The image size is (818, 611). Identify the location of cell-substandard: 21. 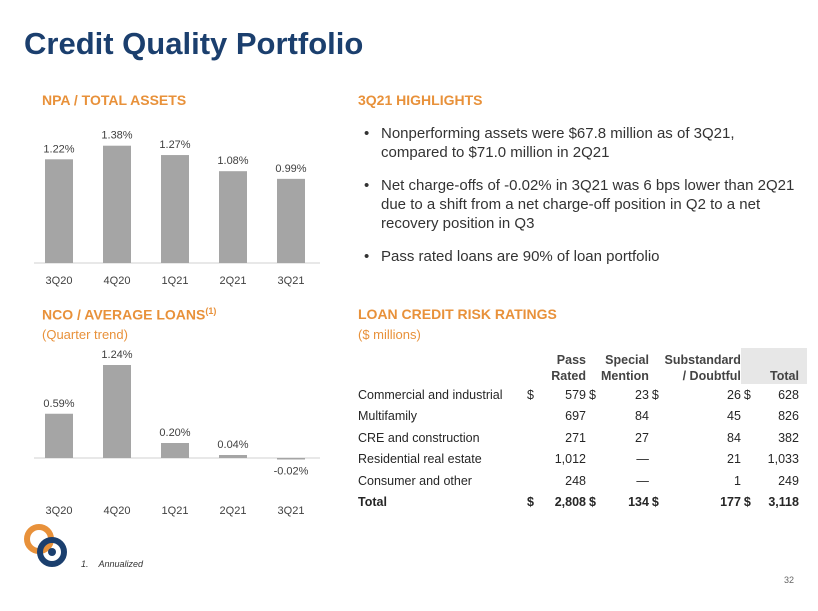
(734, 459).